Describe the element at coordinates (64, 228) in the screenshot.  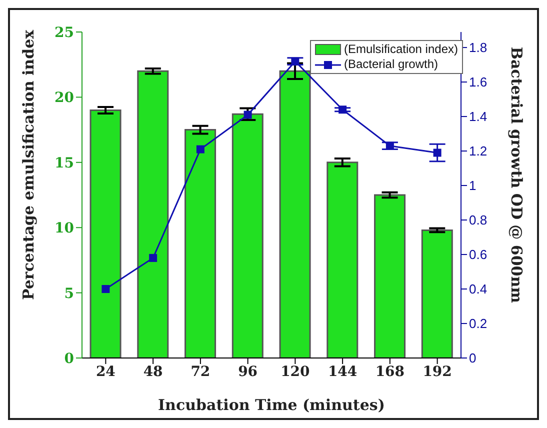
I see `y-tick-label: 10` at that location.